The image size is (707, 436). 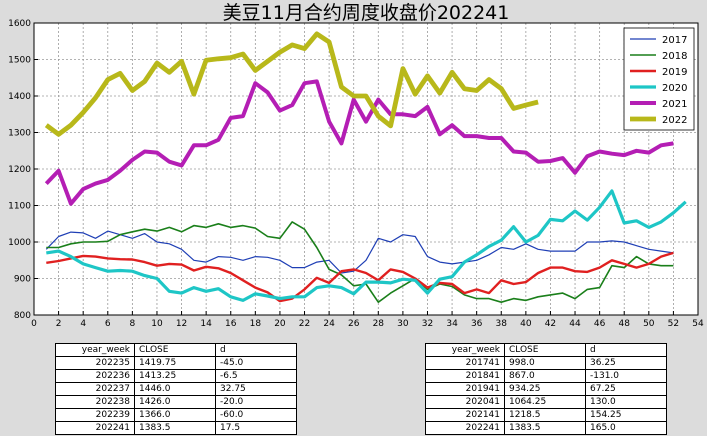 I want to click on table-cell: 202238, so click(x=95, y=402).